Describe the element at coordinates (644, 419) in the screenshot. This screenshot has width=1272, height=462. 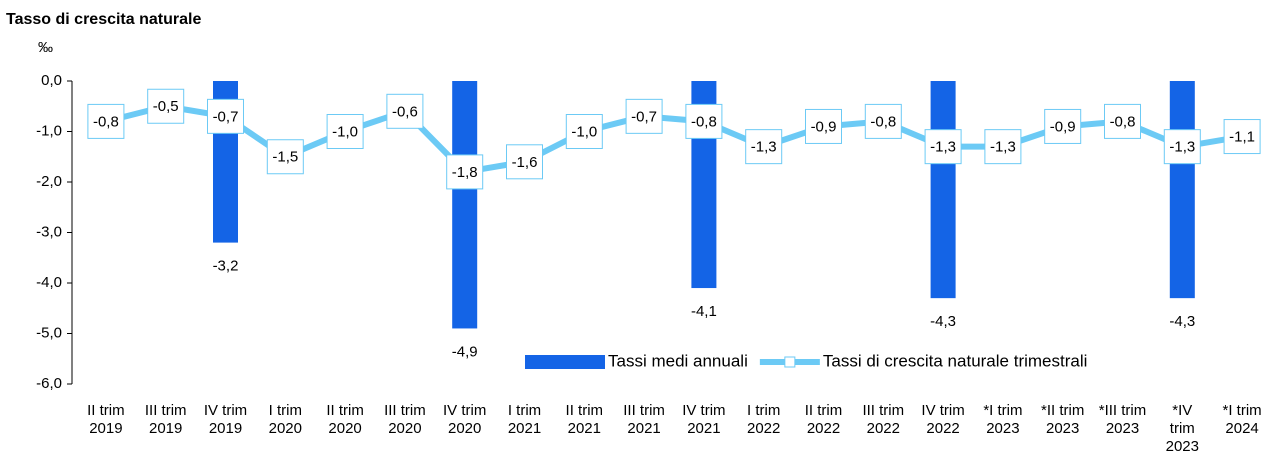
I see `x-tick-label: III trim 2021` at that location.